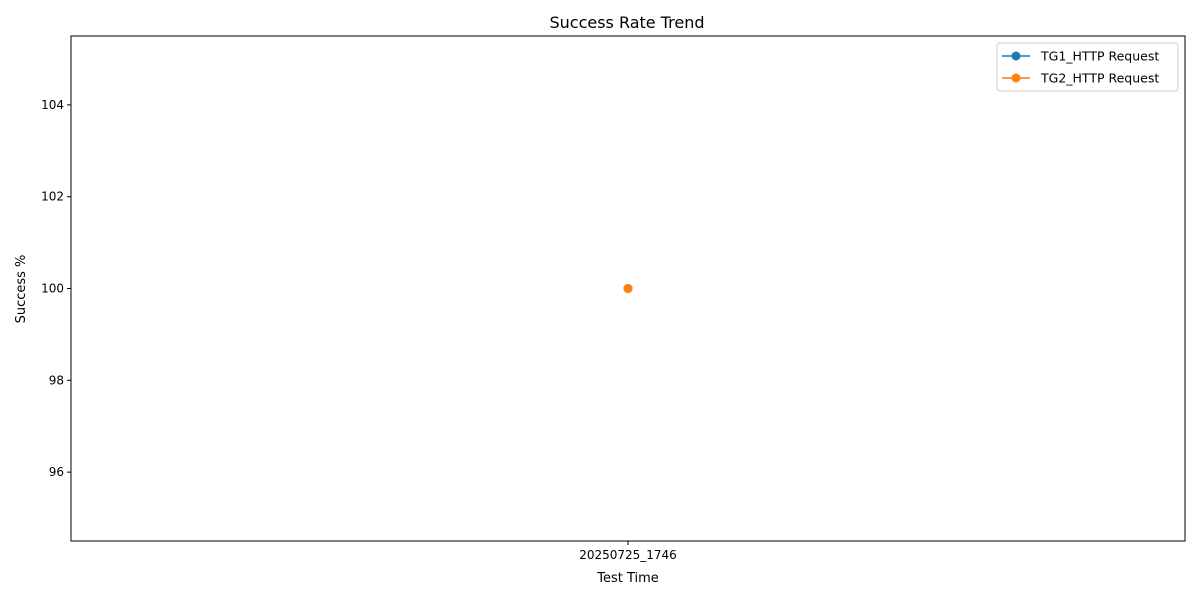  I want to click on y-axis: 96 98 100 102 104, so click(56, 288).